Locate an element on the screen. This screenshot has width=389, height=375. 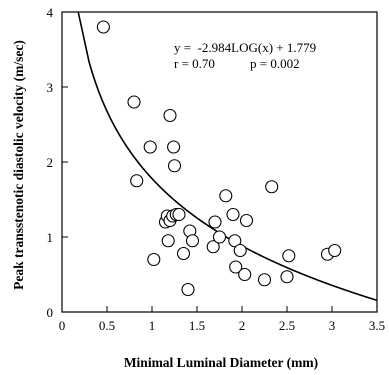
y-tick-label: 2 is located at coordinates (50, 162).